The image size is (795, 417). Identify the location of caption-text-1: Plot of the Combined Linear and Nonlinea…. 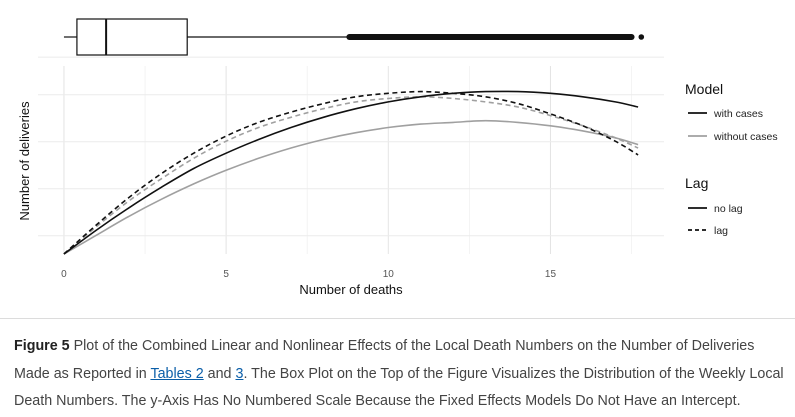
(384, 360).